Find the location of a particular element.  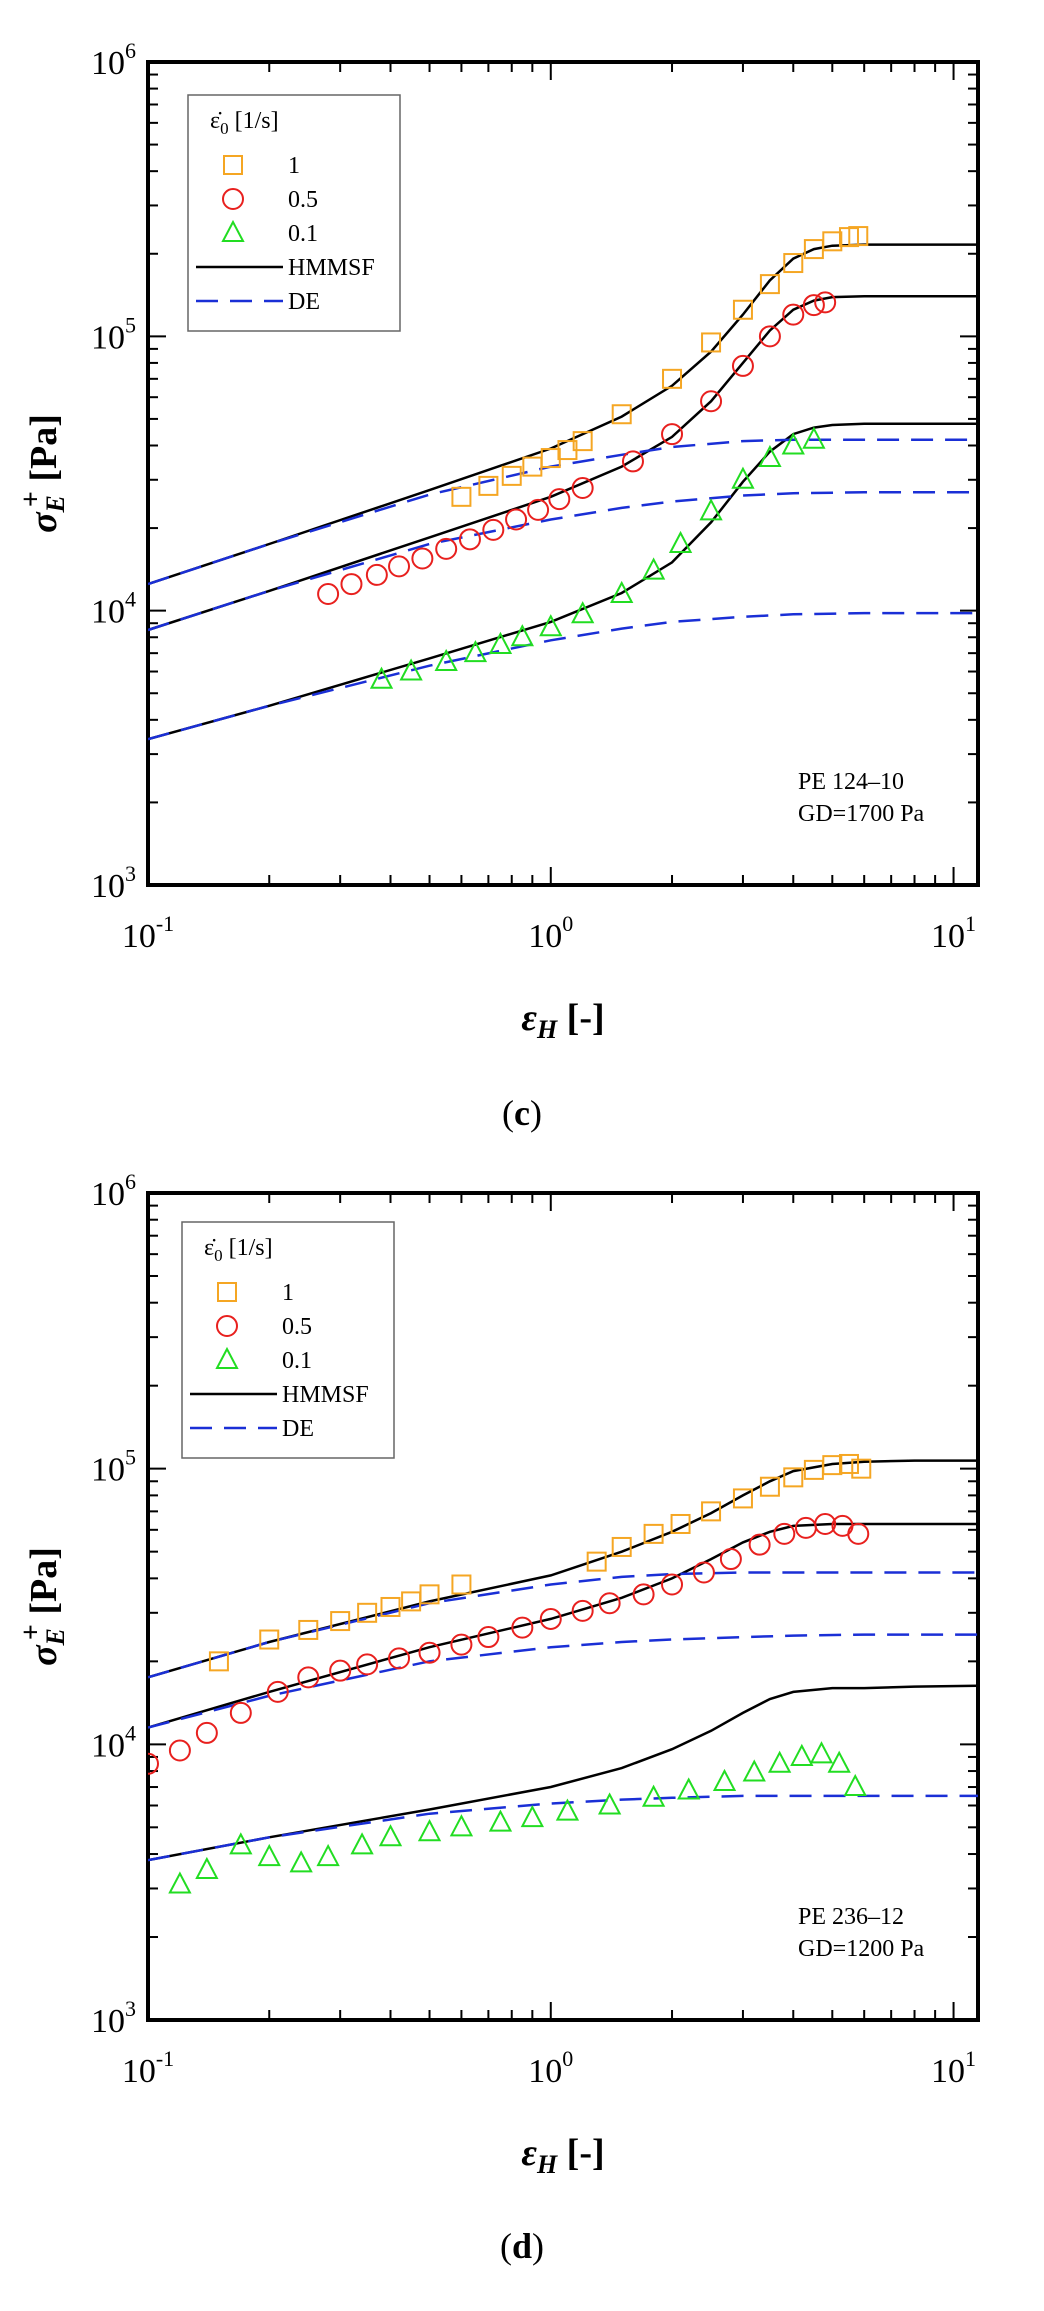

panel-d-x-tick-label: 10⁰ is located at coordinates (550, 2068).